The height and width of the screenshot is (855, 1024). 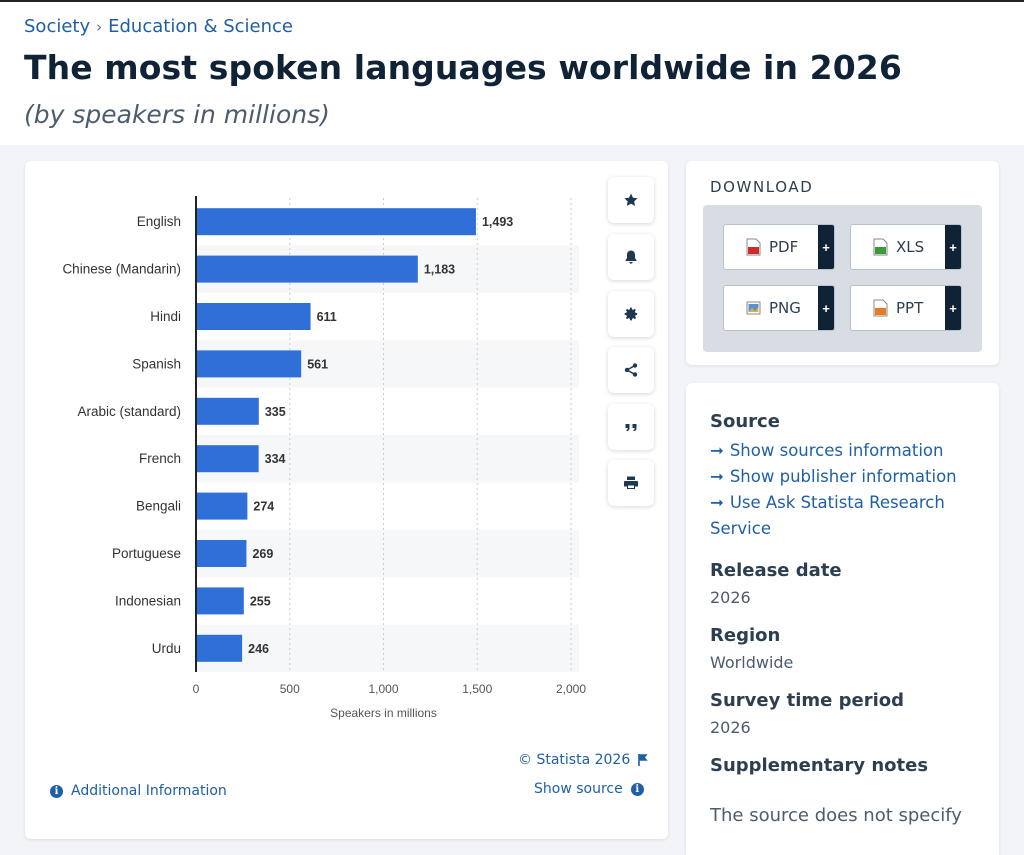 I want to click on bar-value-label: 611, so click(x=327, y=317).